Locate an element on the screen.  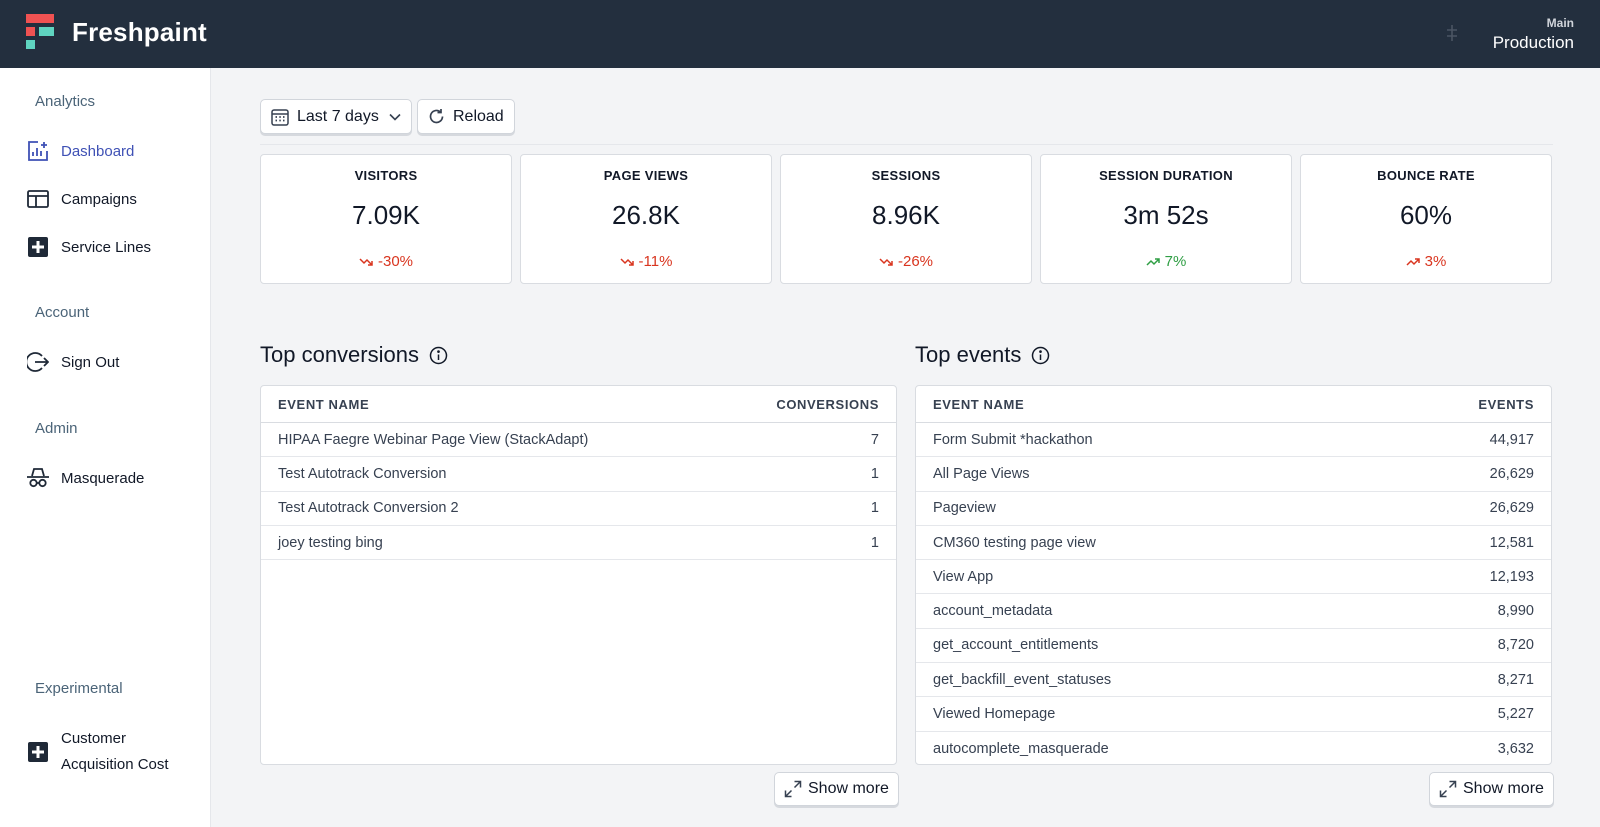
stat-value: 3m 52s is located at coordinates (1166, 215).